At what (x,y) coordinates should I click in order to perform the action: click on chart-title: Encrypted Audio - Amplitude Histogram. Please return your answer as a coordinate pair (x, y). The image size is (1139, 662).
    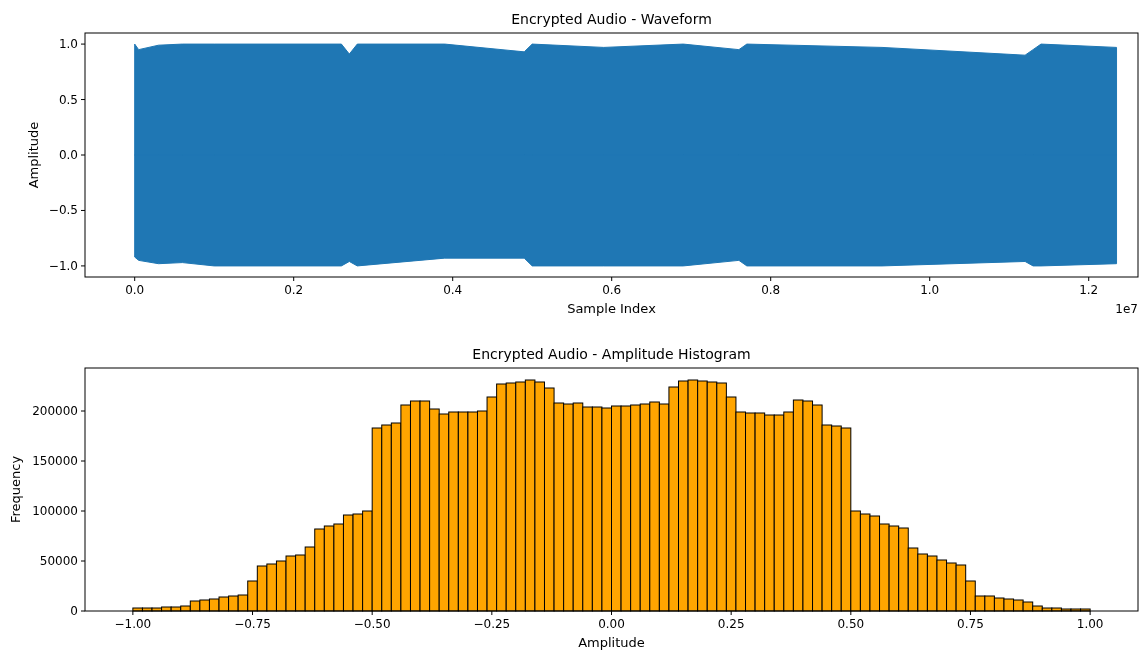
    Looking at the image, I should click on (611, 354).